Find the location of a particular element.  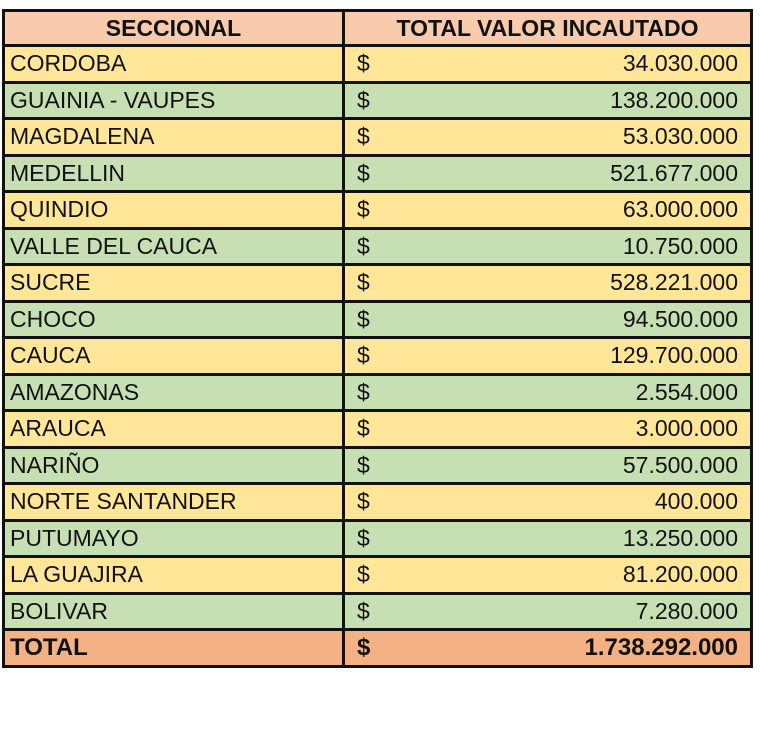

data-row: VALLE DEL CAUCA $10.750.000 is located at coordinates (377, 246).